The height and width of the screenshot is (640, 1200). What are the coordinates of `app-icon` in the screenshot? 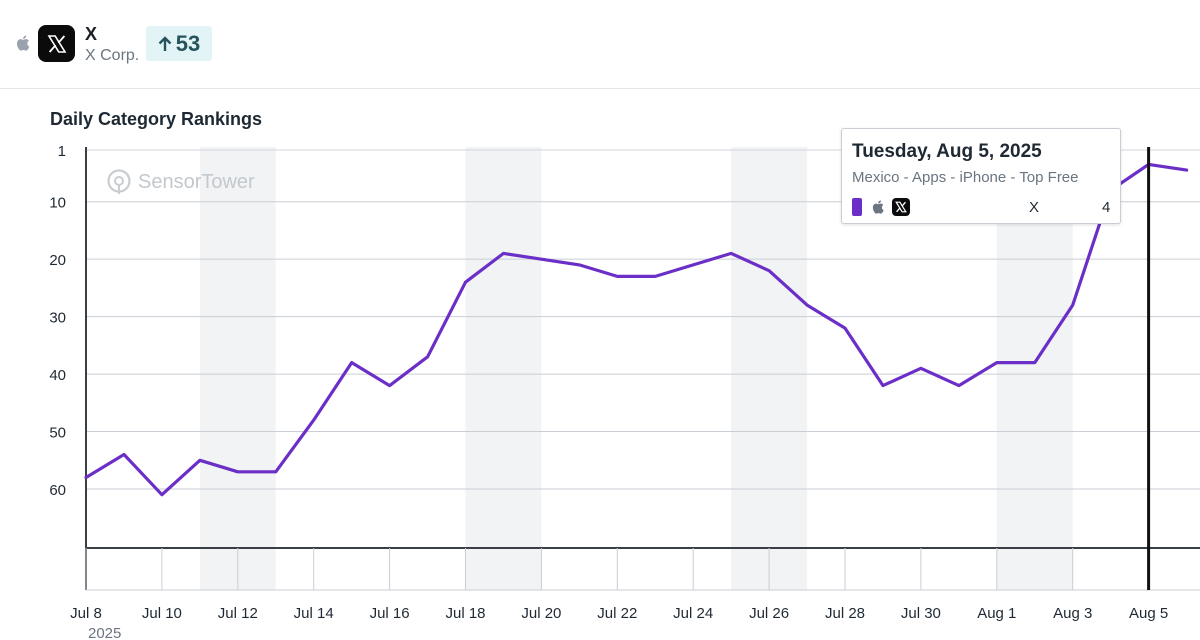 It's located at (56, 43).